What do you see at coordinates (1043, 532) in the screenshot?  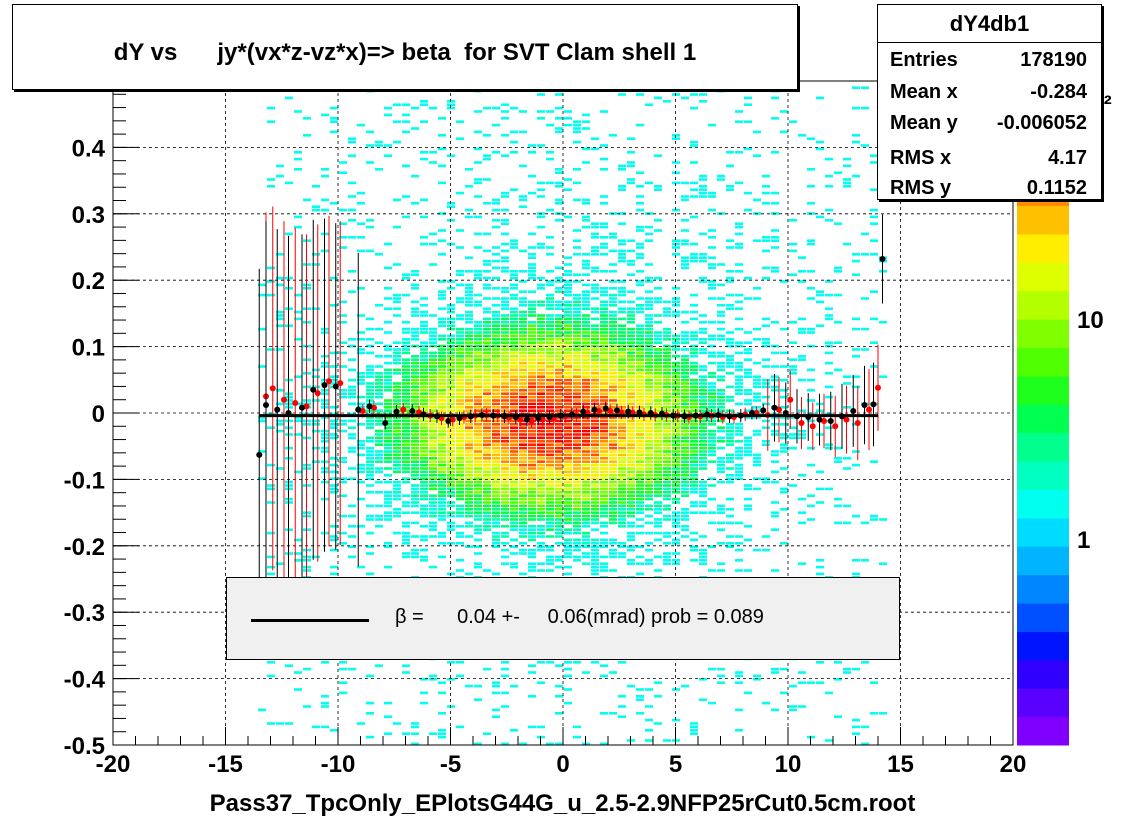 I see `palette-band` at bounding box center [1043, 532].